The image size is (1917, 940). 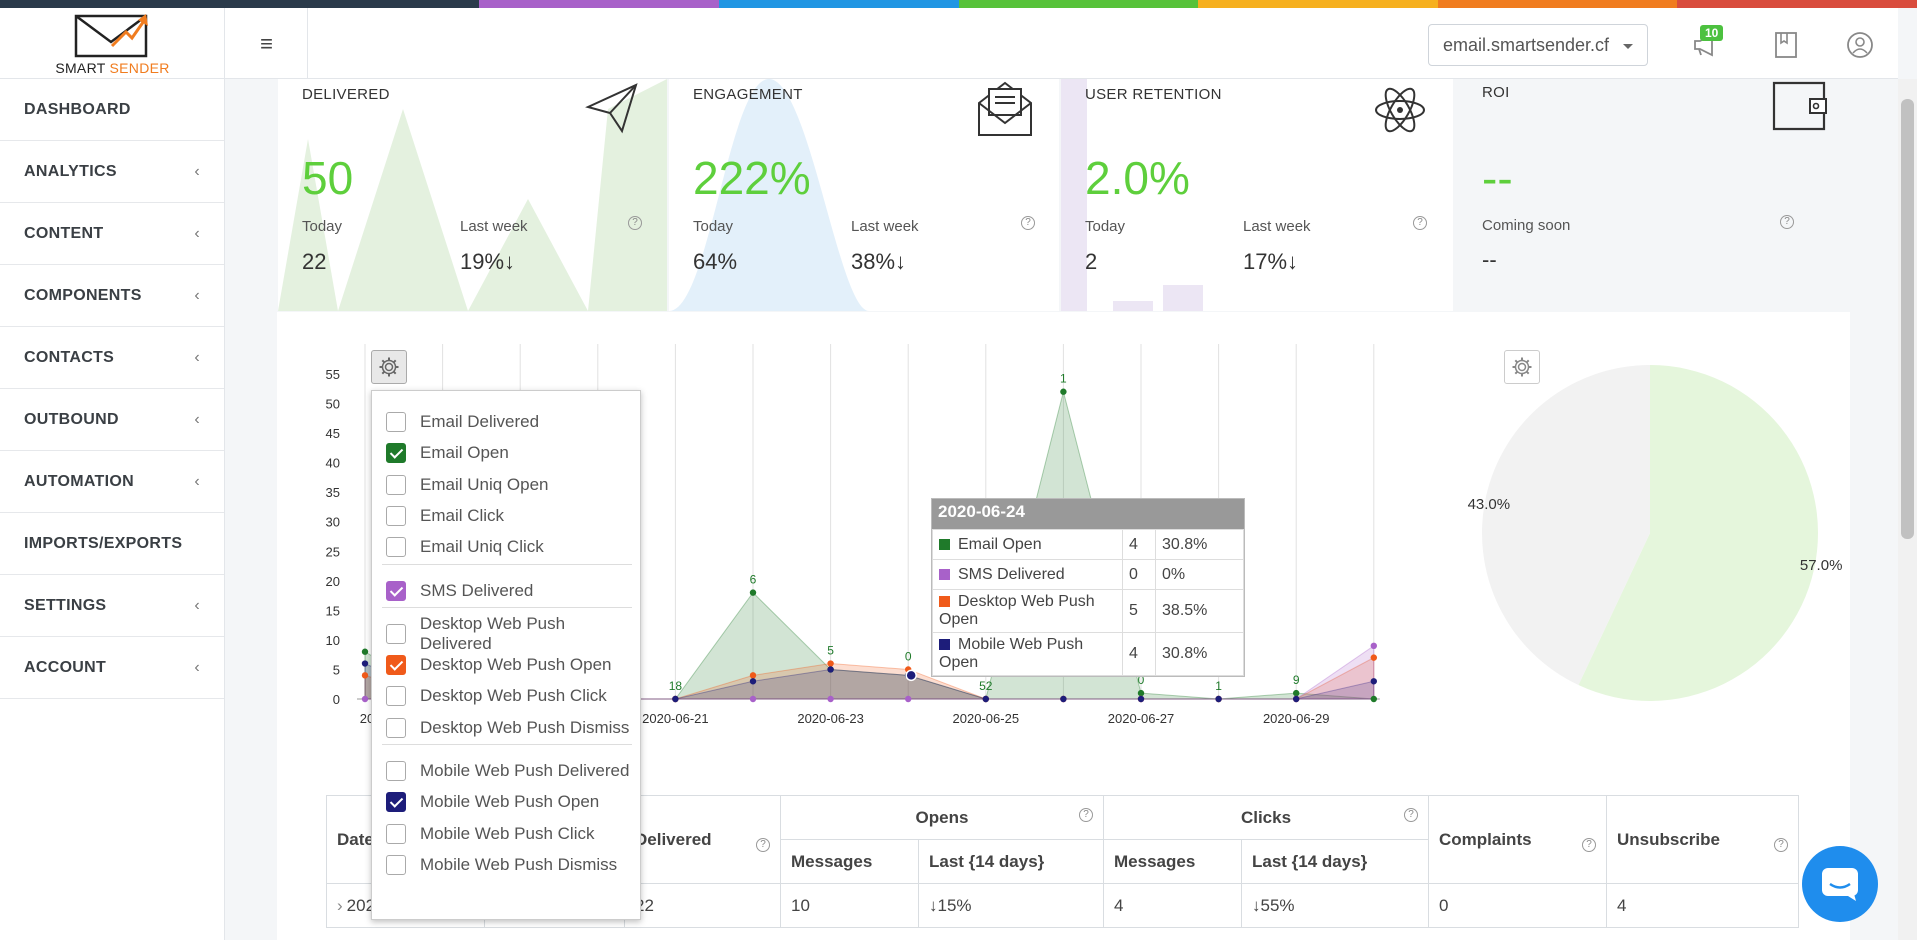 I want to click on sidebar-item-dashboard: DASHBOARD, so click(x=112, y=110).